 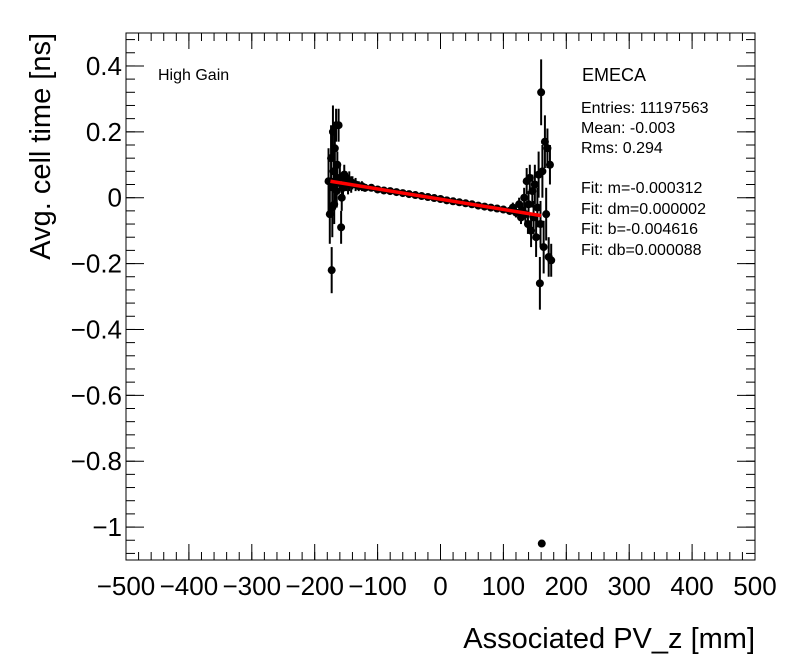 I want to click on gain-label: High Gain, so click(x=193, y=75).